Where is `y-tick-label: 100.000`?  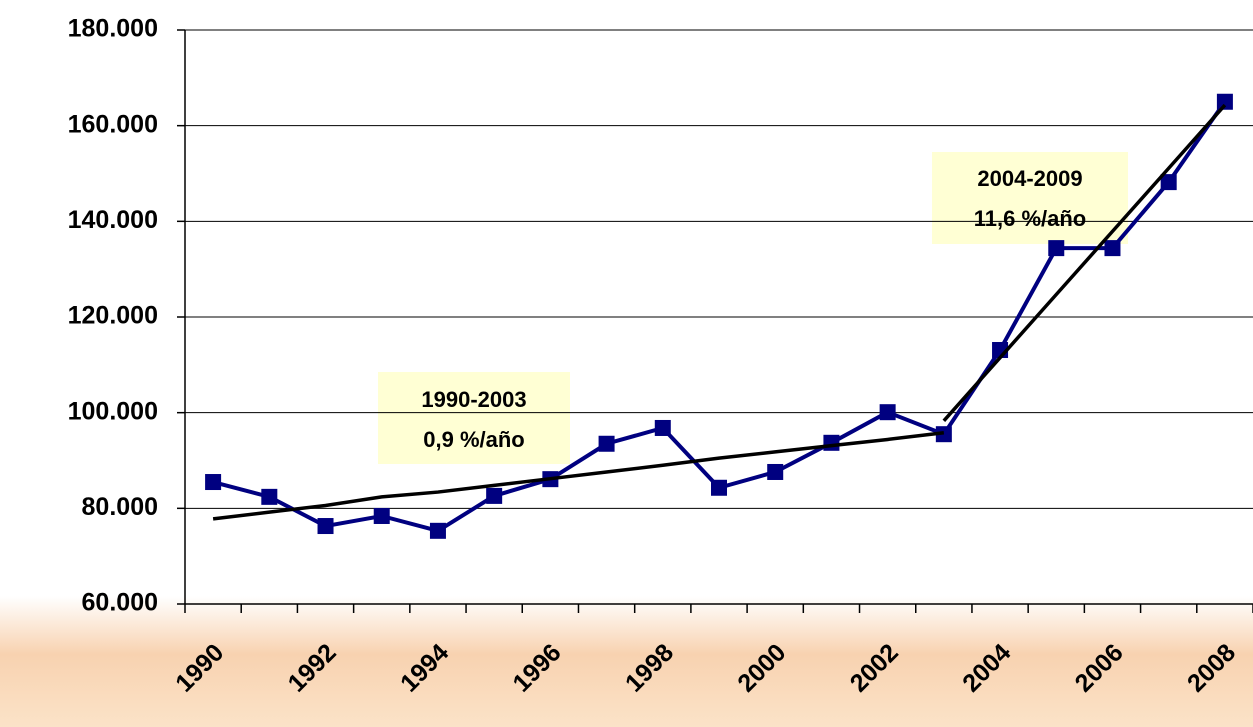 y-tick-label: 100.000 is located at coordinates (113, 411).